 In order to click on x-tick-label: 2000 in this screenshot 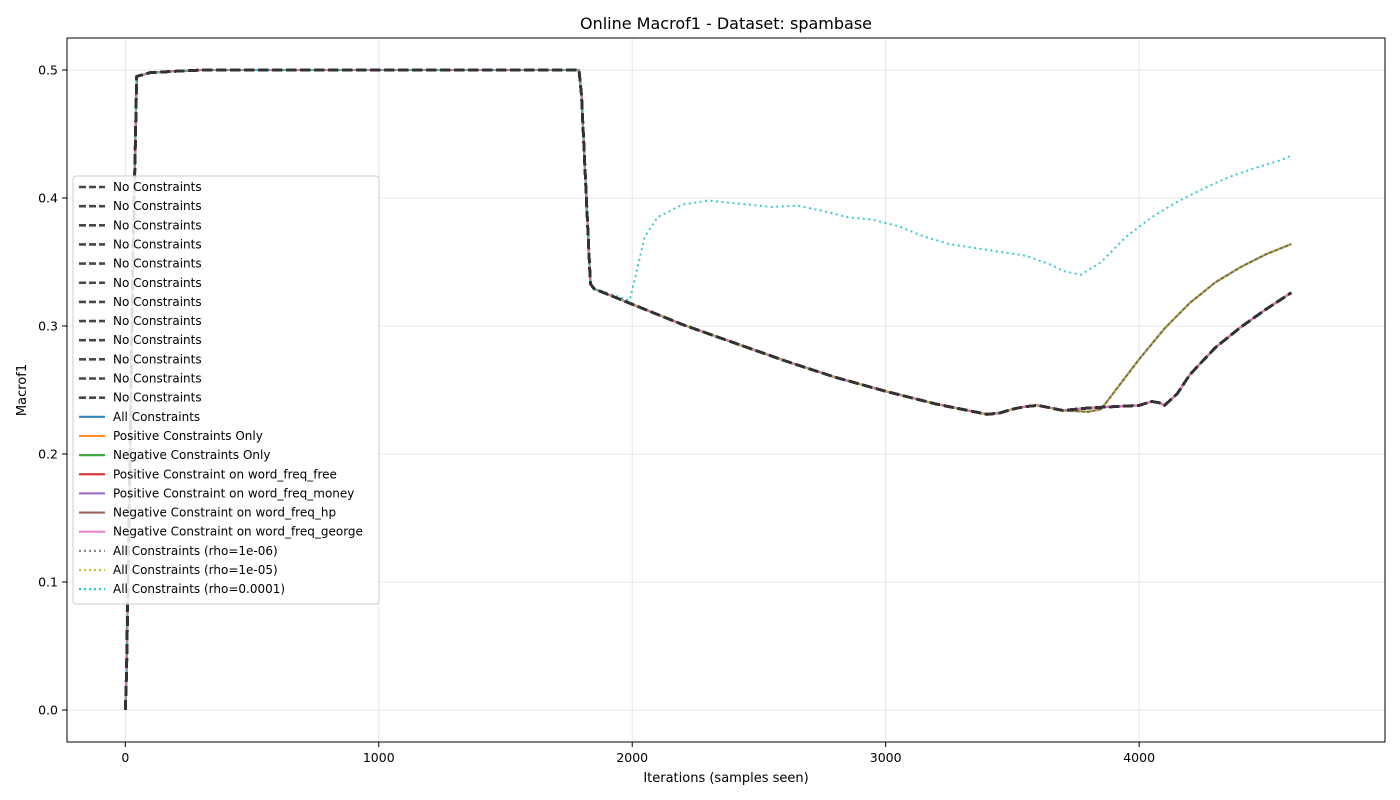, I will do `click(632, 757)`.